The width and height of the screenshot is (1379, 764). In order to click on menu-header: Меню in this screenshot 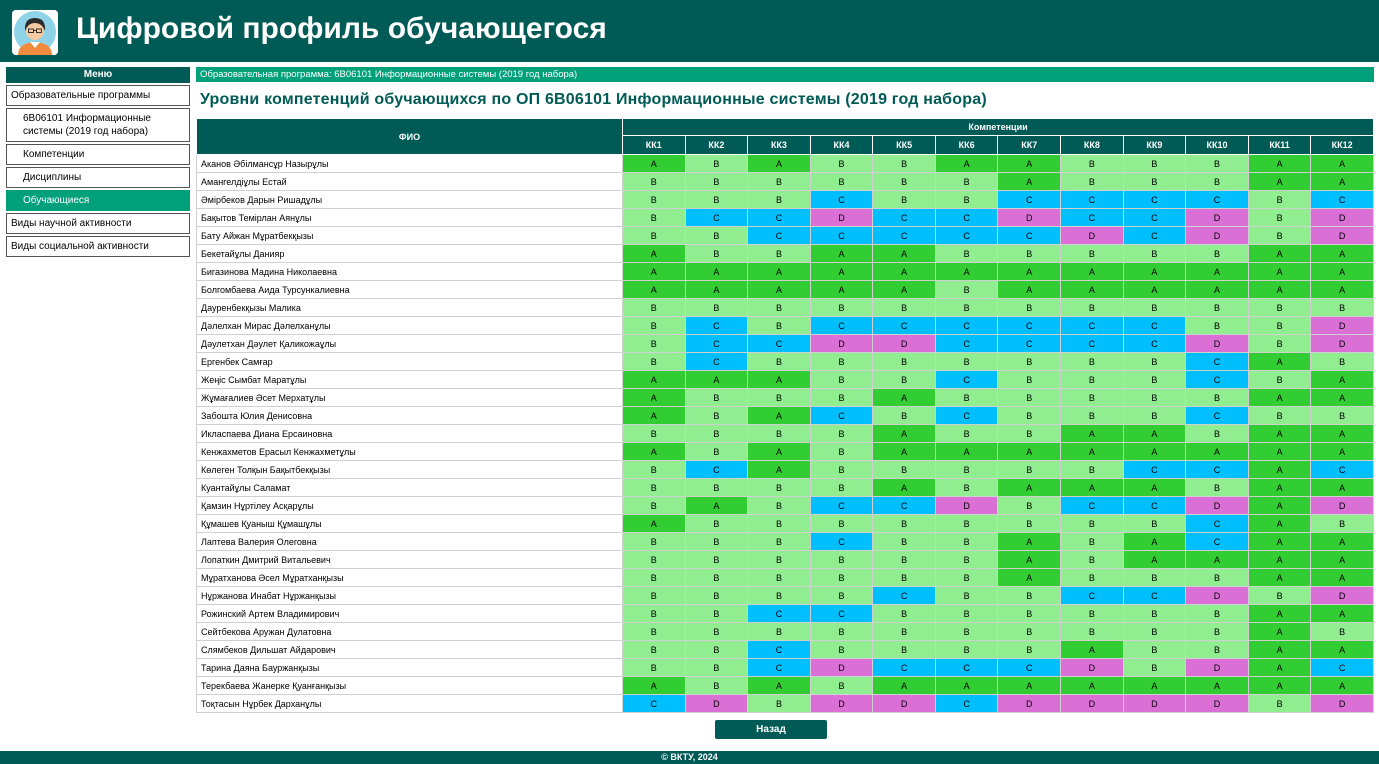, I will do `click(98, 75)`.